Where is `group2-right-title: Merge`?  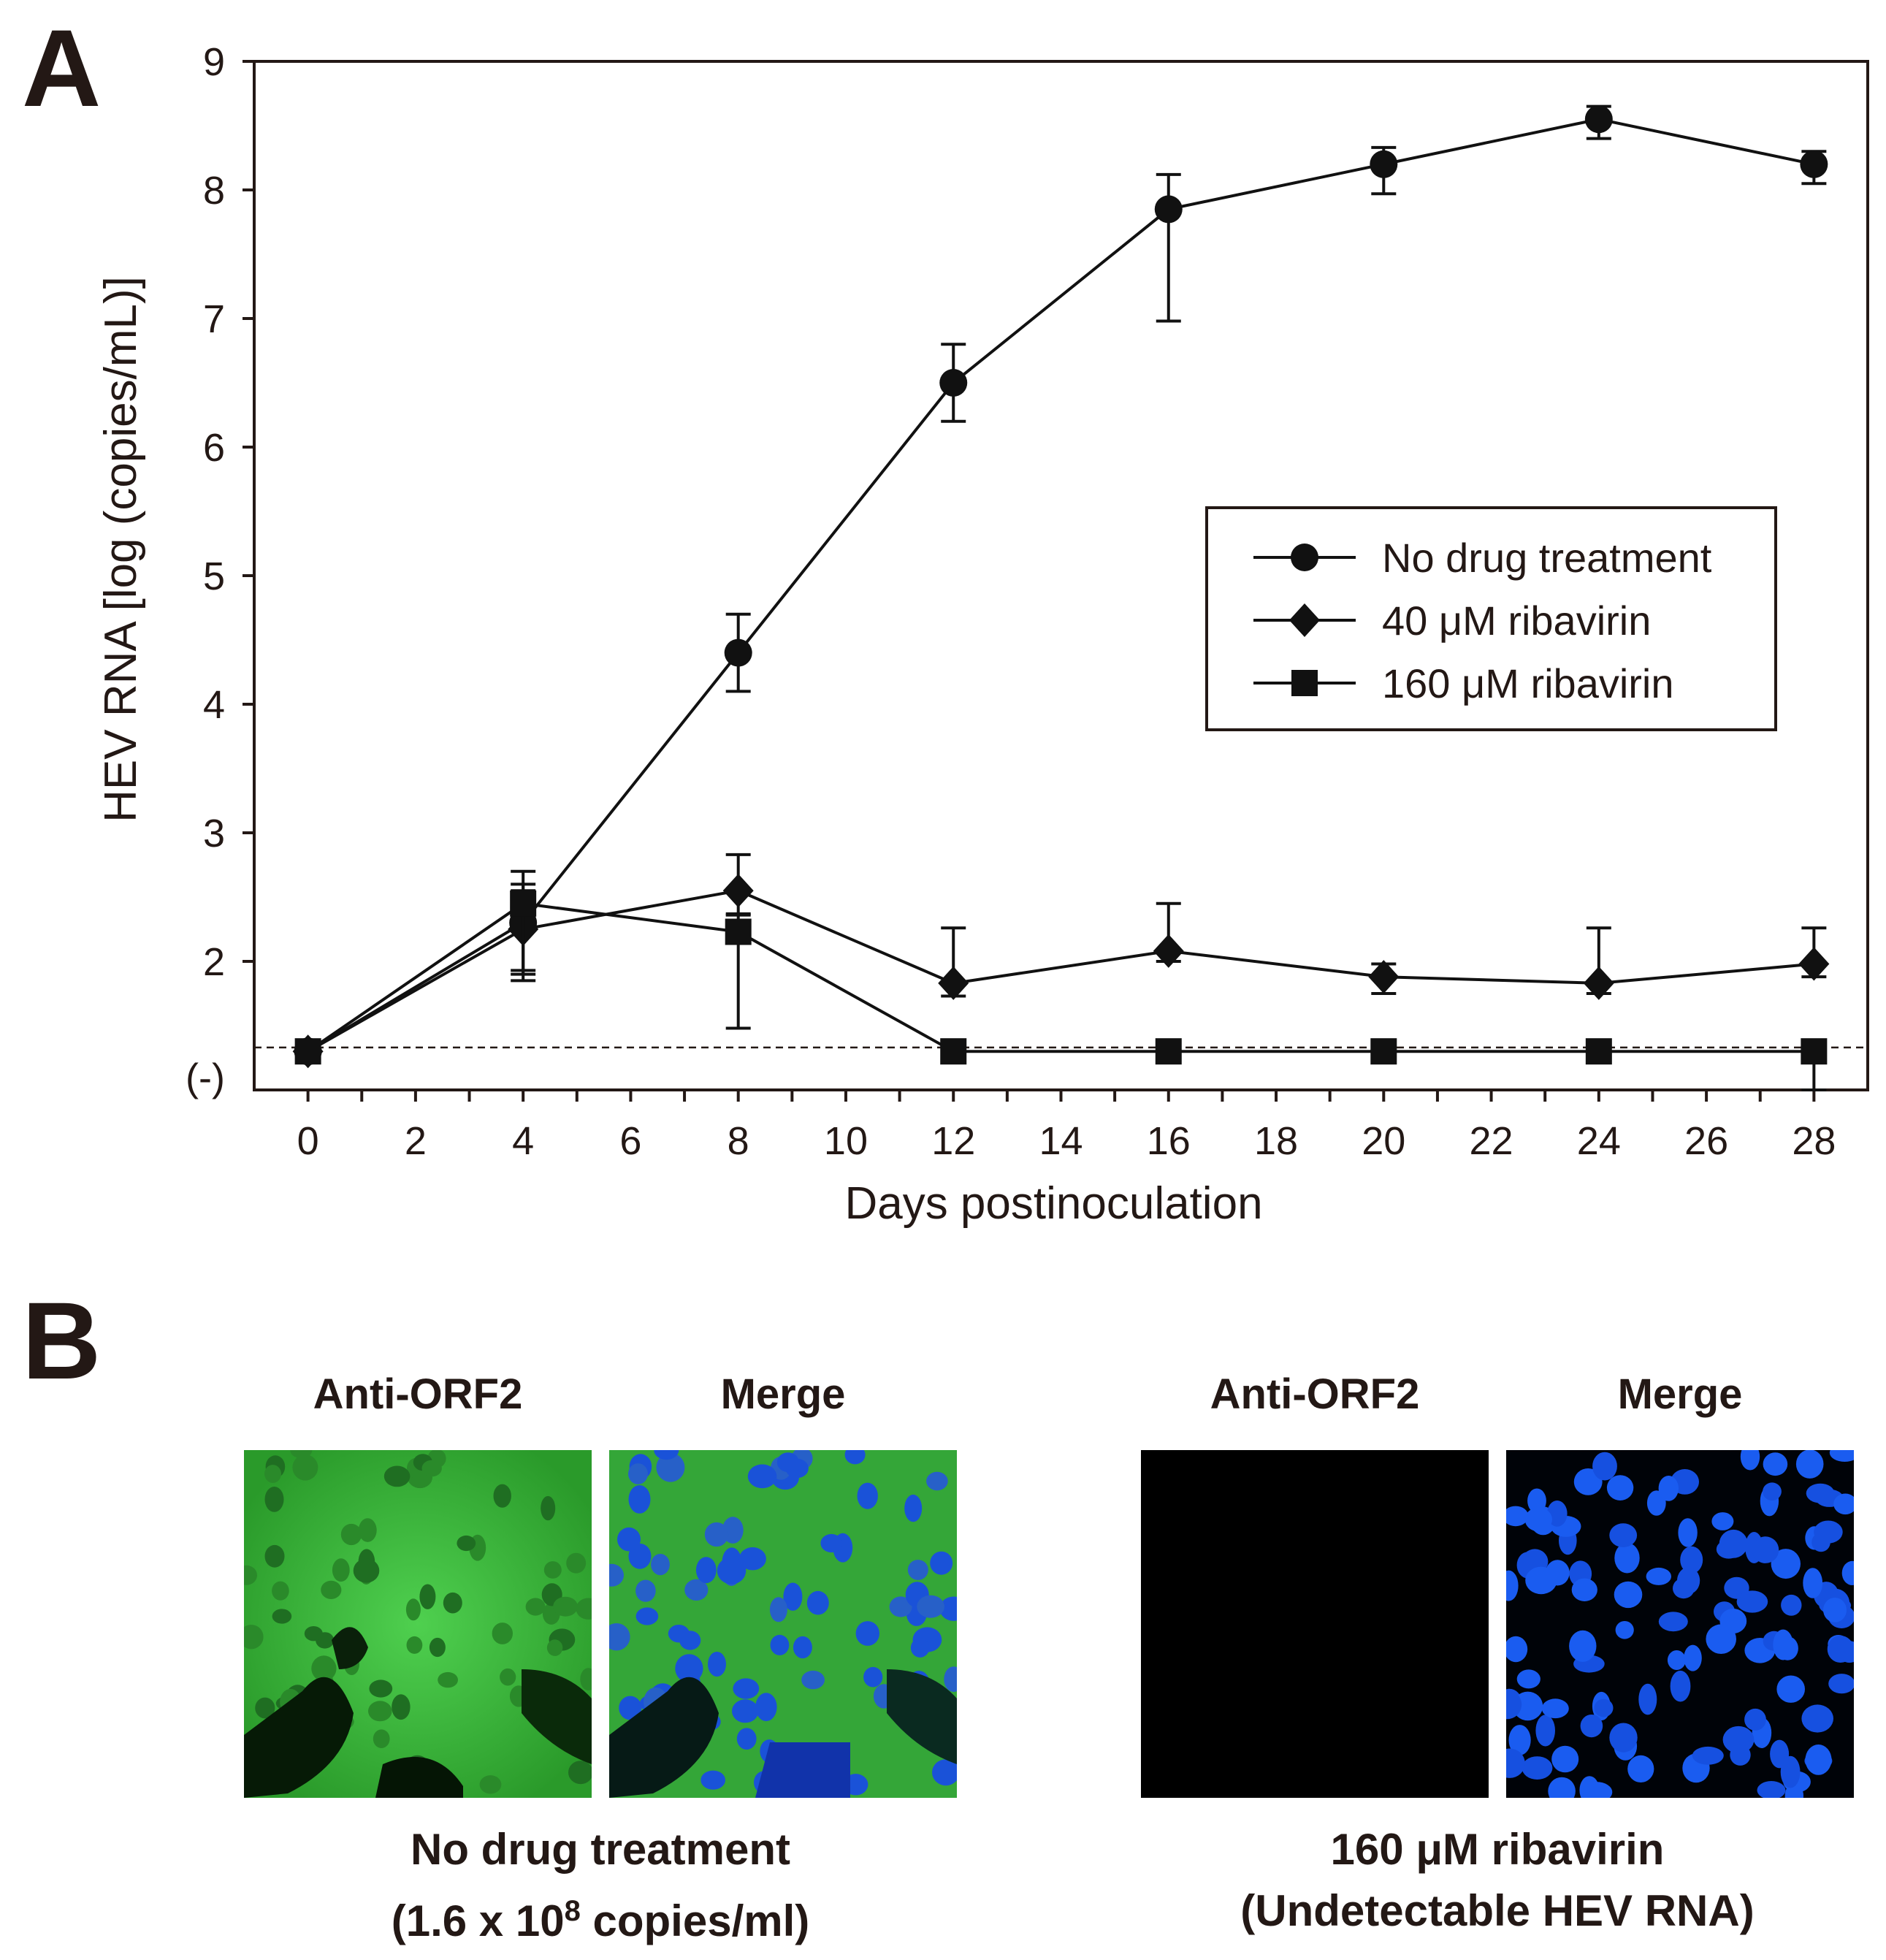 group2-right-title: Merge is located at coordinates (1680, 1394).